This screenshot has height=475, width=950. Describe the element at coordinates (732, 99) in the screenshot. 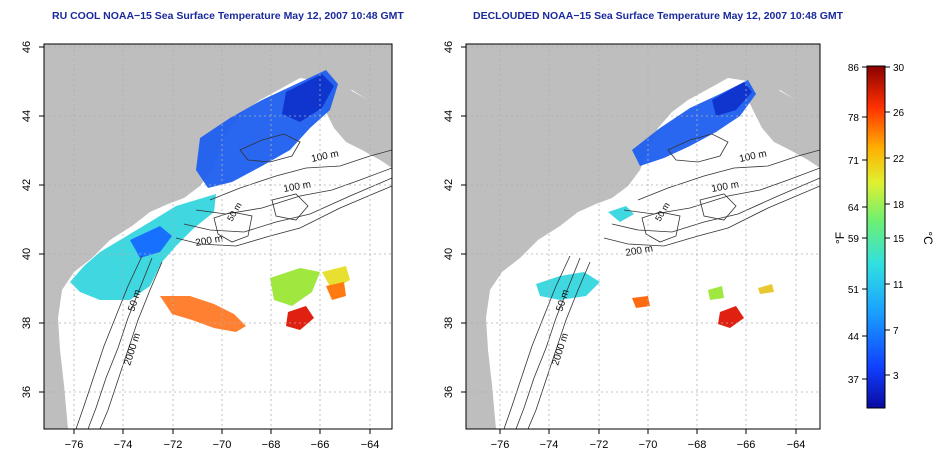

I see `right-sst-gulf-of-maine-deep` at that location.